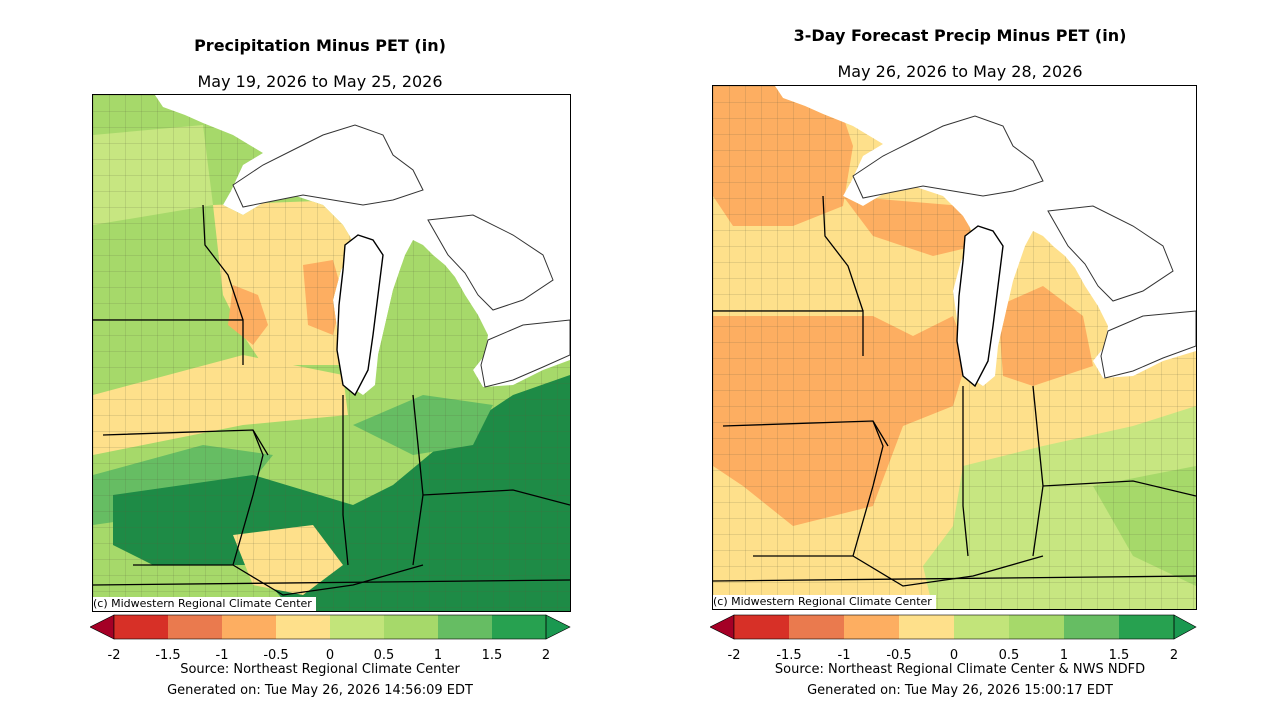  I want to click on left-tick-label: -2, so click(114, 655).